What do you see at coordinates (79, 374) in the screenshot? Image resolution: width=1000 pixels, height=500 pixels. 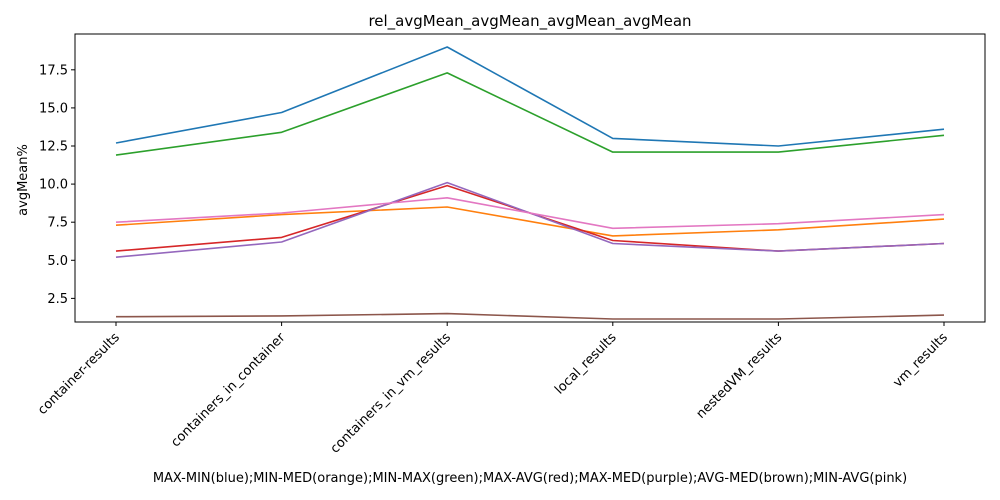 I see `x-tick-label: container-results` at bounding box center [79, 374].